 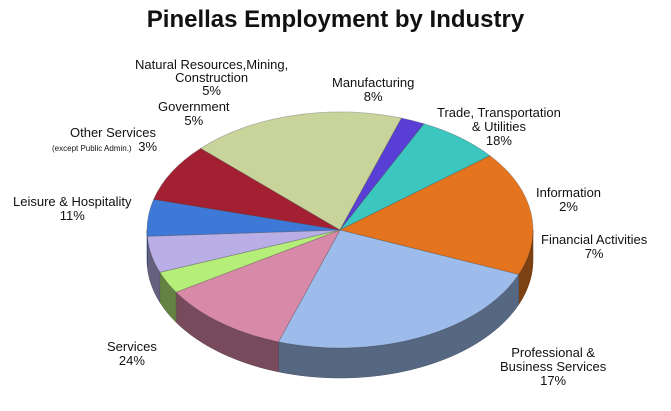 What do you see at coordinates (113, 132) in the screenshot?
I see `label-other-name: Other Services` at bounding box center [113, 132].